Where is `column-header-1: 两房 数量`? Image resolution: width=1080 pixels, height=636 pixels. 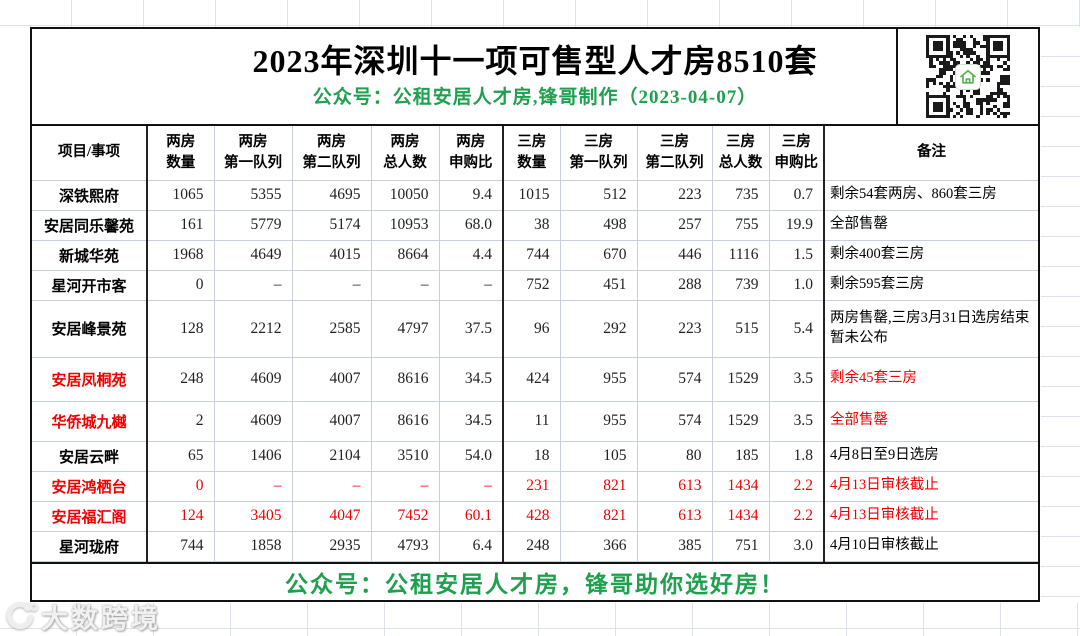 column-header-1: 两房 数量 is located at coordinates (181, 153).